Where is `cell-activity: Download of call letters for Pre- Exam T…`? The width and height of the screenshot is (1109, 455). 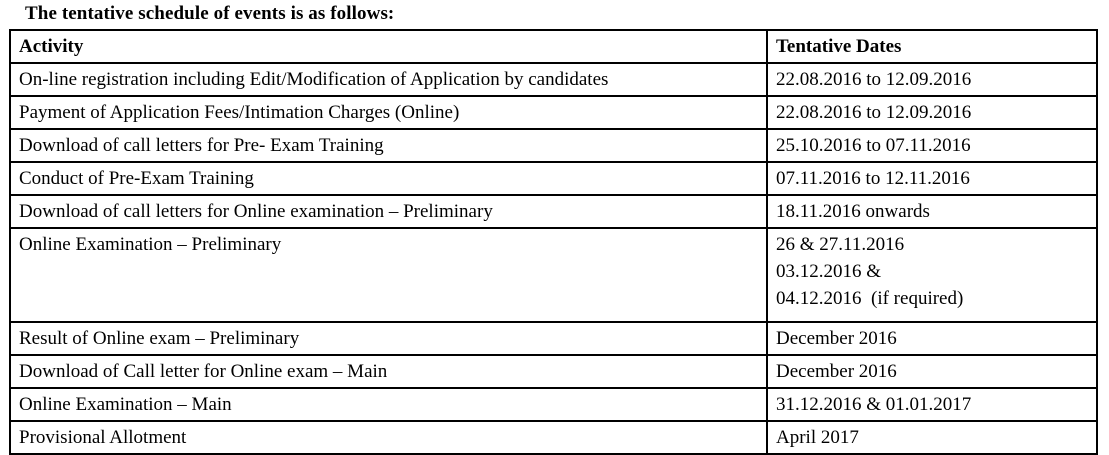
cell-activity: Download of call letters for Pre- Exam T… is located at coordinates (388, 145).